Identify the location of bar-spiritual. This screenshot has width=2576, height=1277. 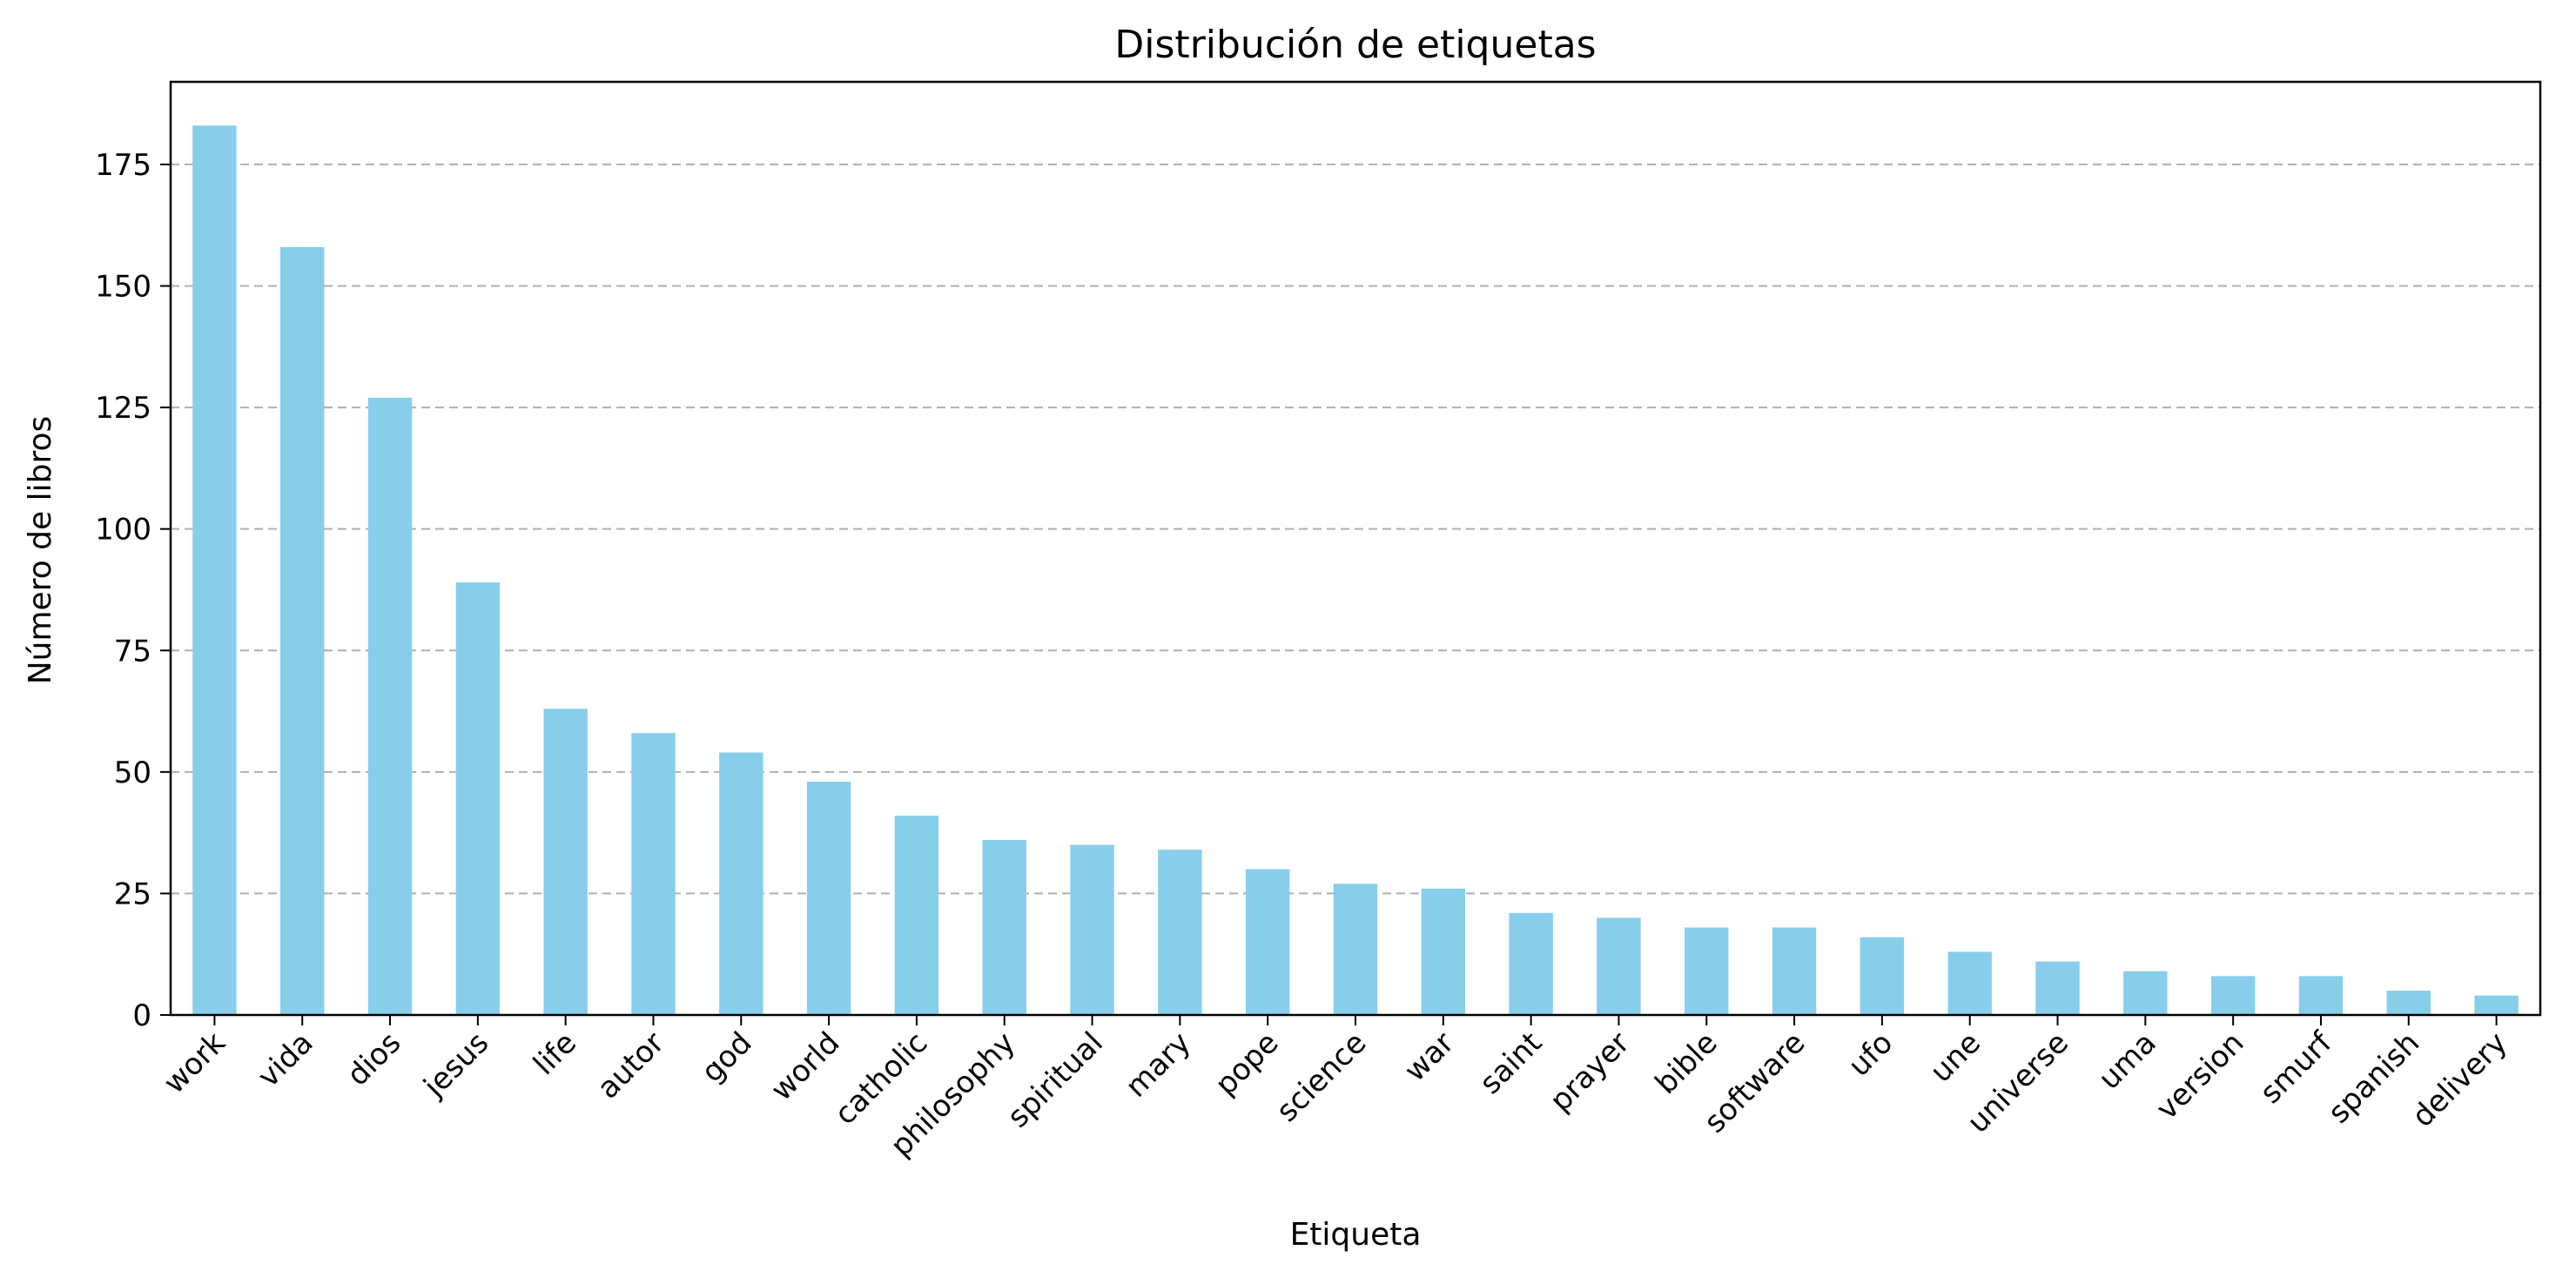
(1092, 929).